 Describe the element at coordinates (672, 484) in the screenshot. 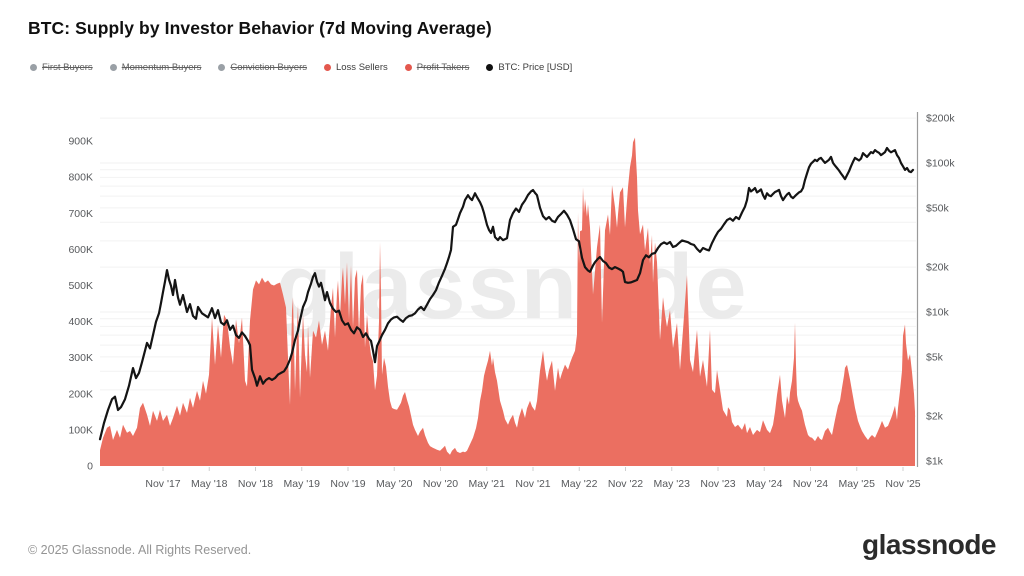

I see `x-axis-label: May '23` at that location.